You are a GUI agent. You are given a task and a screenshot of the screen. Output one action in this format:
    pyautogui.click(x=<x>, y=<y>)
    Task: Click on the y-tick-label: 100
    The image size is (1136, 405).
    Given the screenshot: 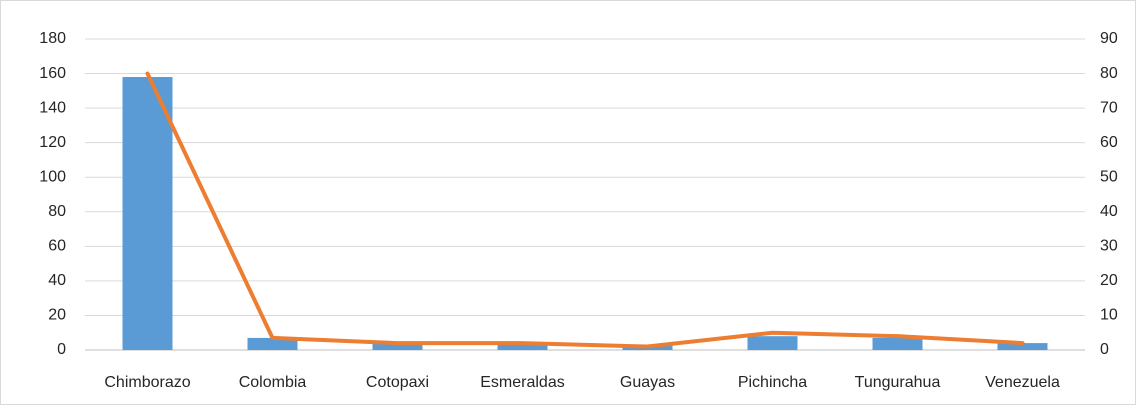 What is the action you would take?
    pyautogui.click(x=52, y=176)
    